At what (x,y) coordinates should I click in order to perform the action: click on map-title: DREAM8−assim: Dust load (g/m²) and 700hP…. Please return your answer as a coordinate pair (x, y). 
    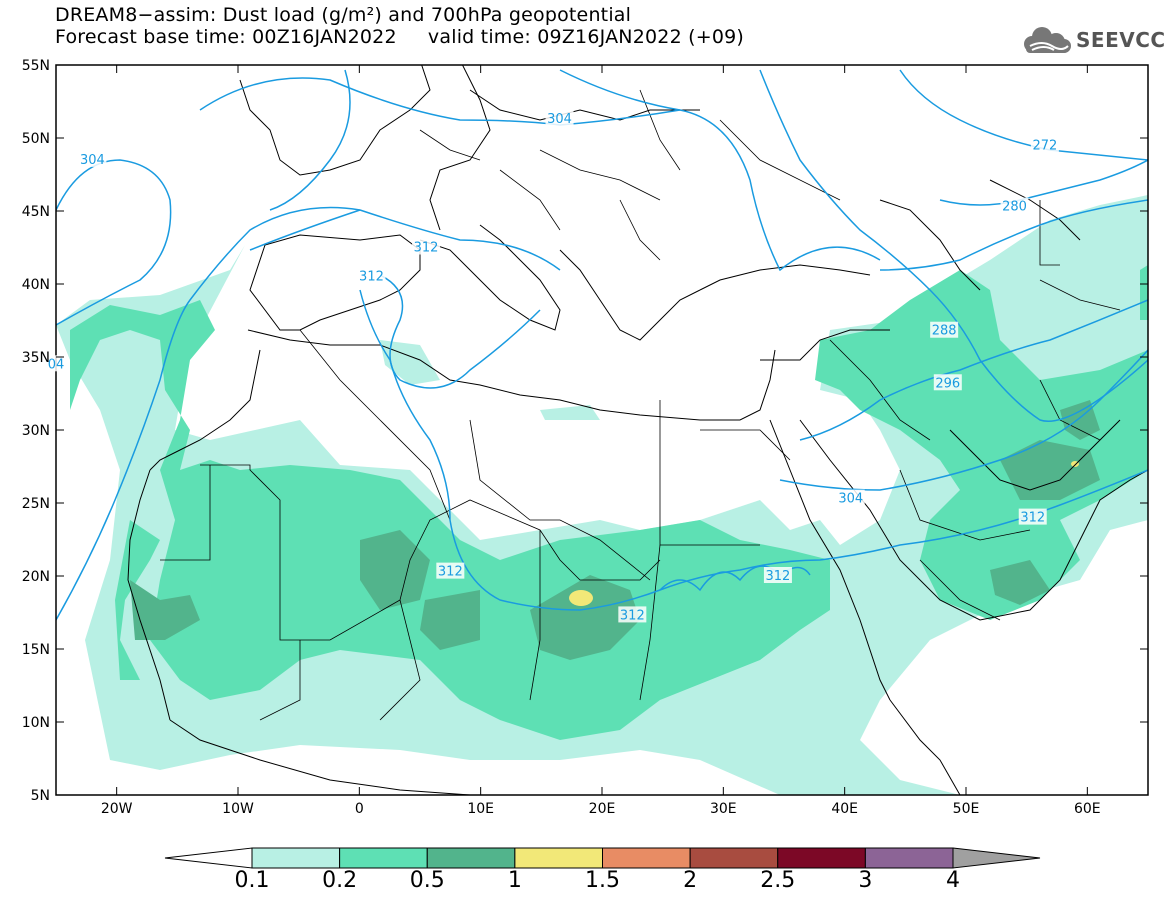
    Looking at the image, I should click on (343, 15).